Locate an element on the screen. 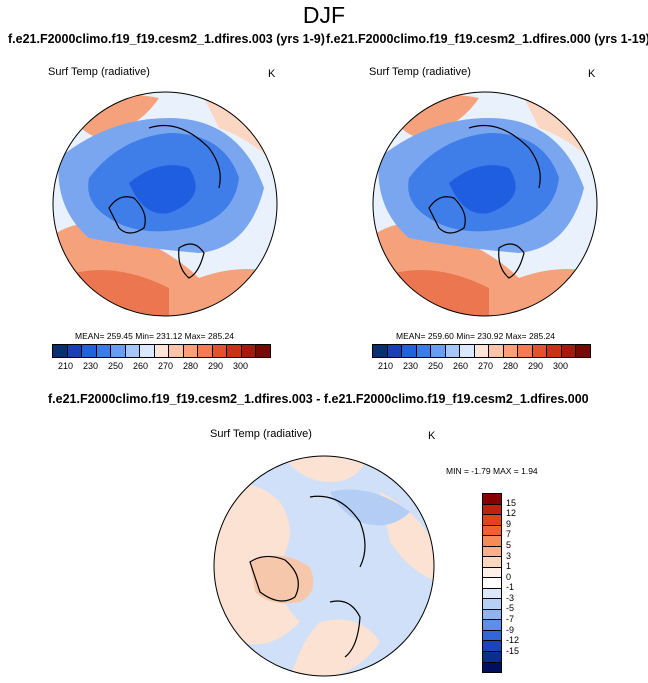  left-stats: MEAN= 259.45 Min= 231.12 Max= 285.24 is located at coordinates (155, 336).